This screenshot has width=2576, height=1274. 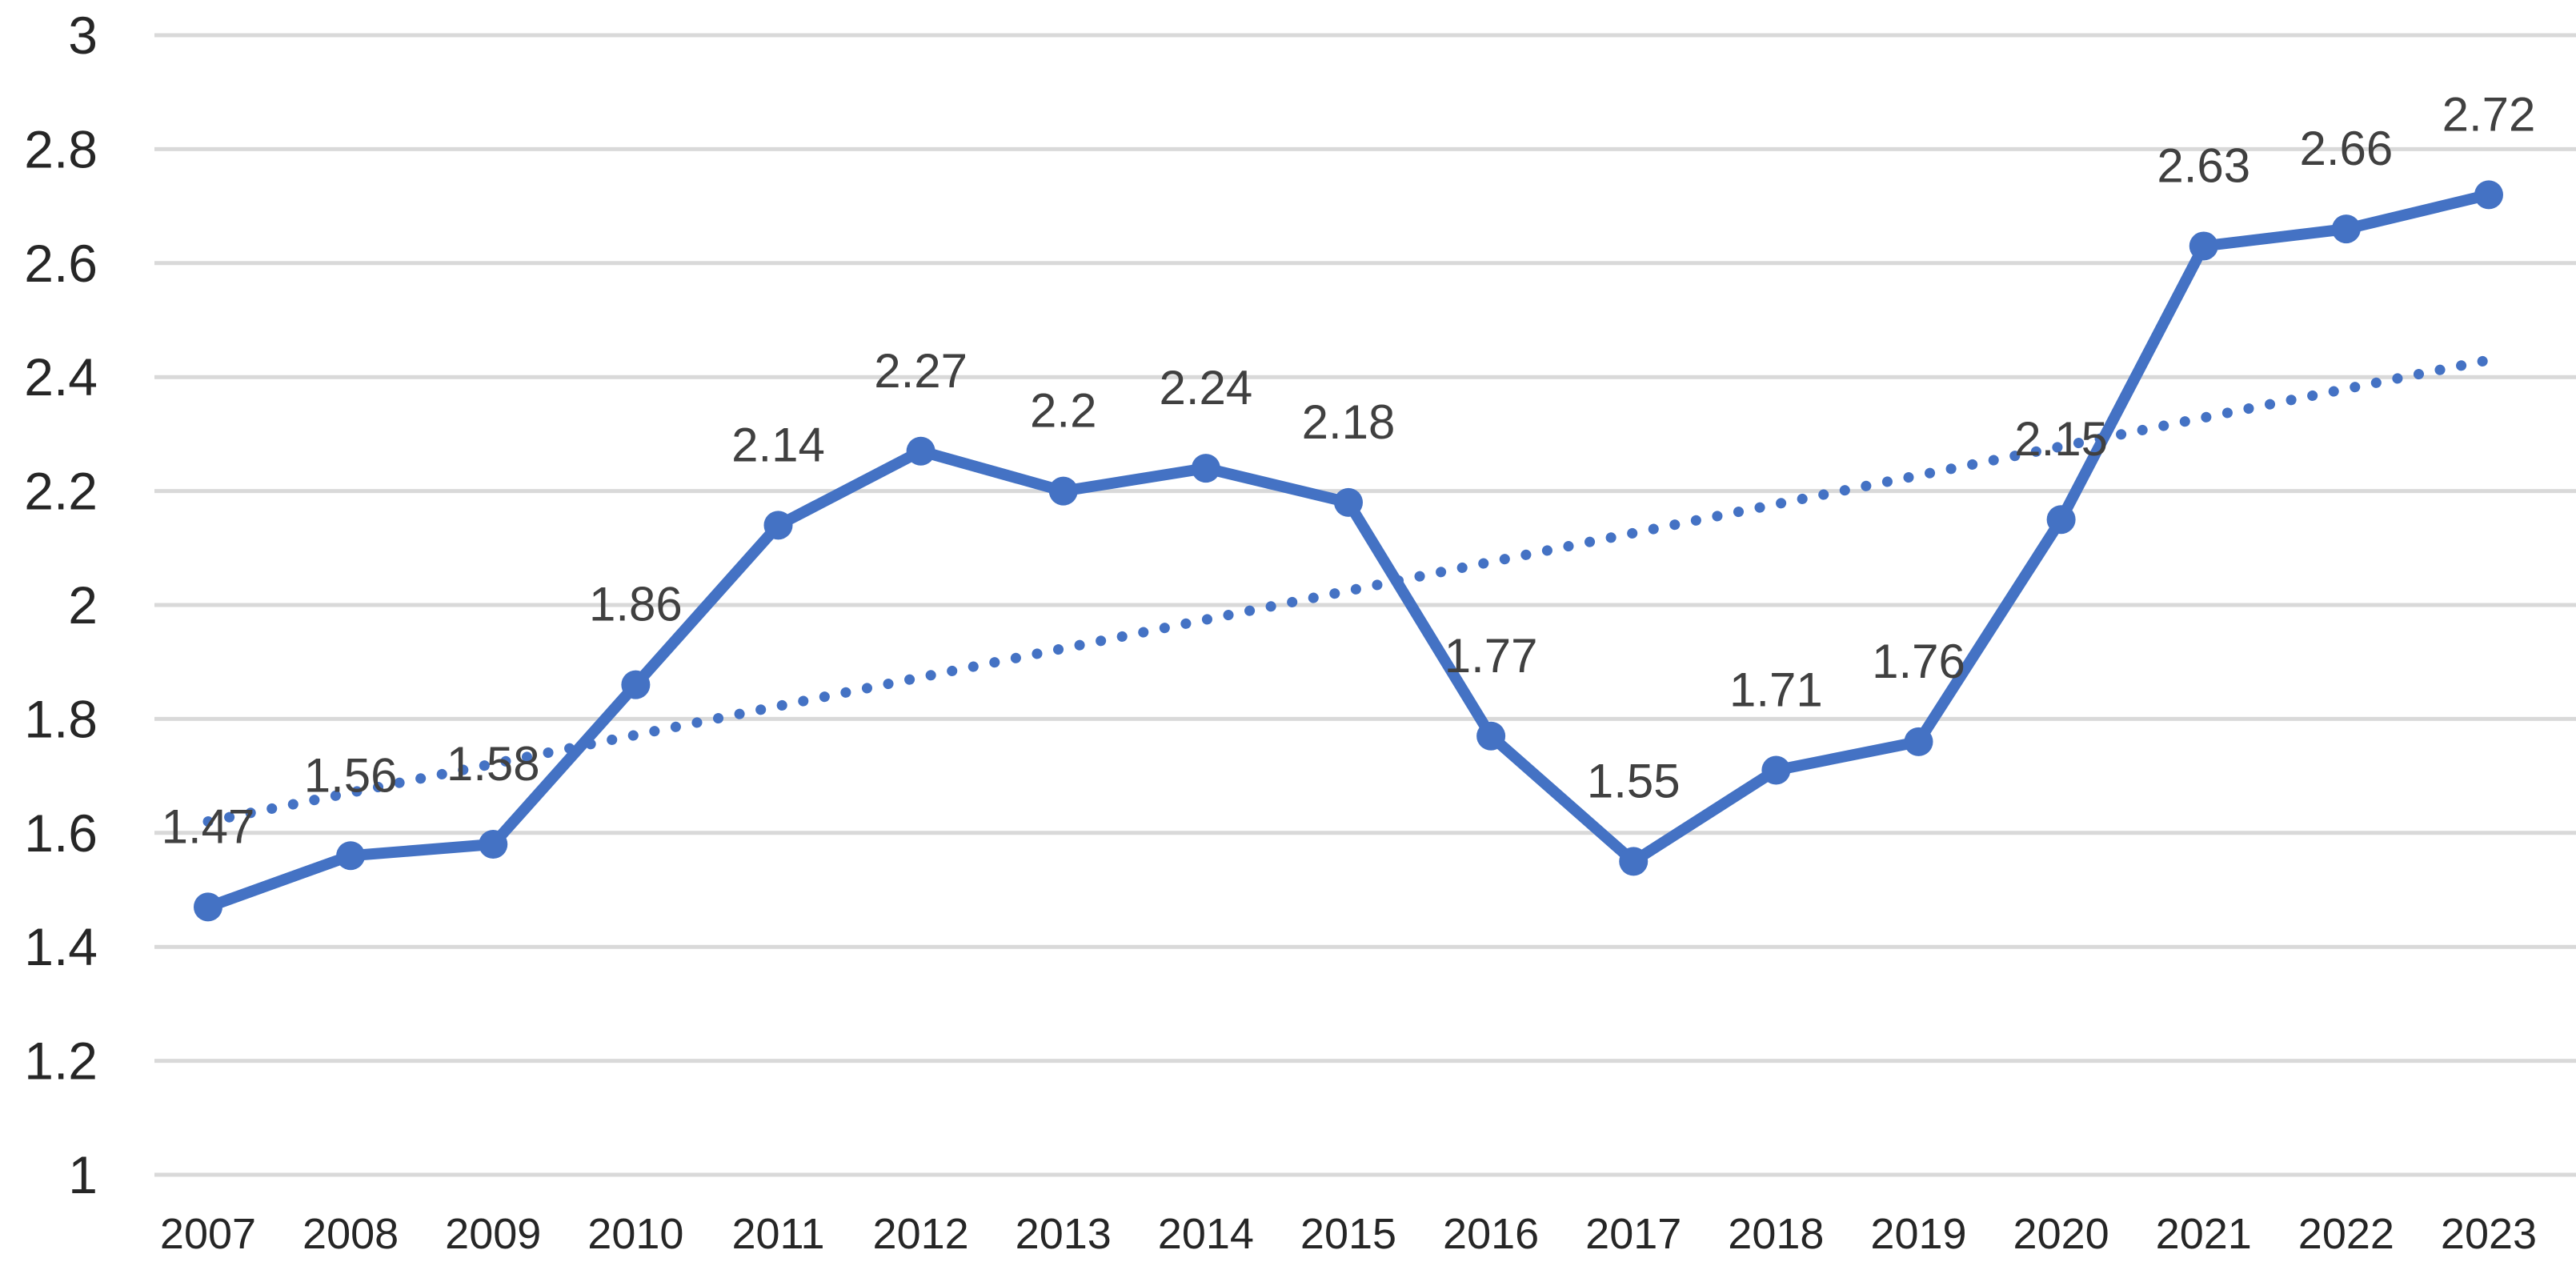 What do you see at coordinates (1634, 780) in the screenshot?
I see `data-point-label: 1.55` at bounding box center [1634, 780].